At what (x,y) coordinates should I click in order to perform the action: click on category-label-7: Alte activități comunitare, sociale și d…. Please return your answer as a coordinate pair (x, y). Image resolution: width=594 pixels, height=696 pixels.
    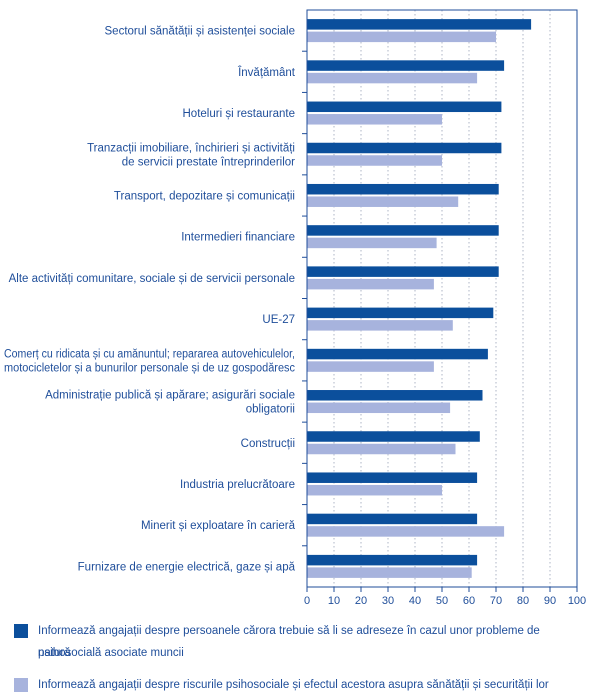
    Looking at the image, I should click on (152, 279).